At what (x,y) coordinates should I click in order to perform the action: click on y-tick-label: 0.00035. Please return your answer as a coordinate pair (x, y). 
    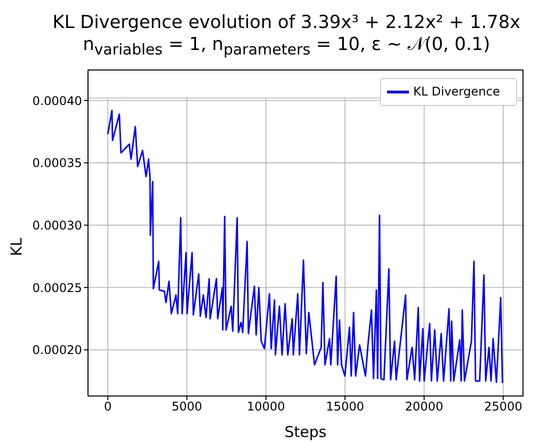
    Looking at the image, I should click on (57, 163).